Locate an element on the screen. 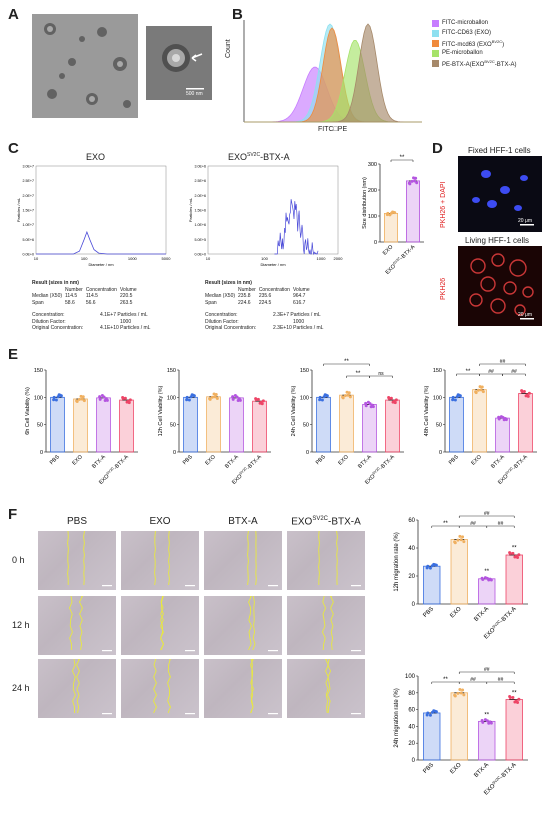  panel-label-f: F is located at coordinates (13, 514).